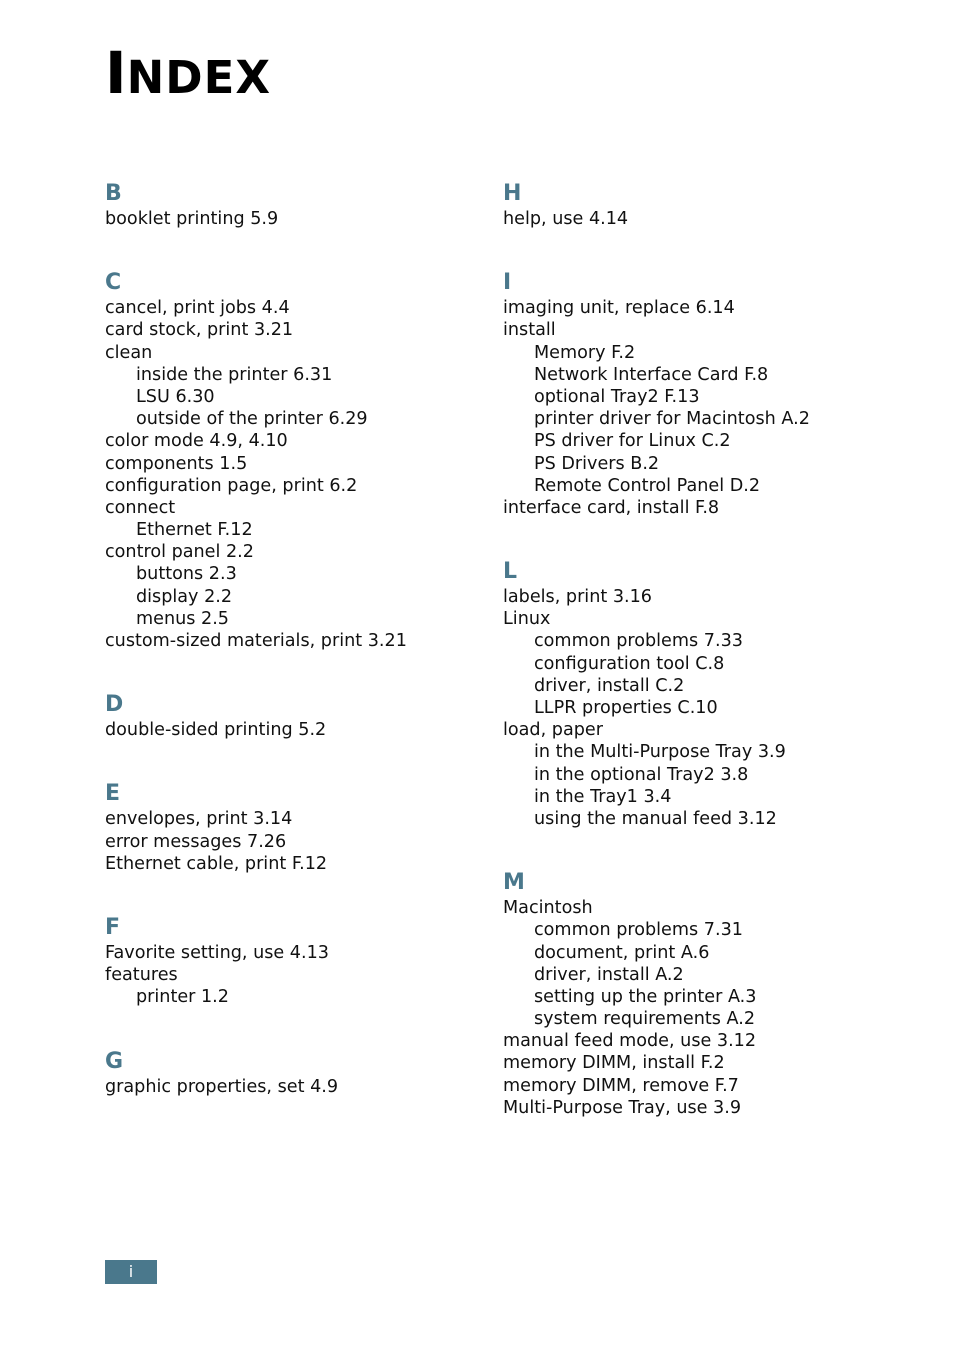  Describe the element at coordinates (113, 193) in the screenshot. I see `section-letter: B` at that location.